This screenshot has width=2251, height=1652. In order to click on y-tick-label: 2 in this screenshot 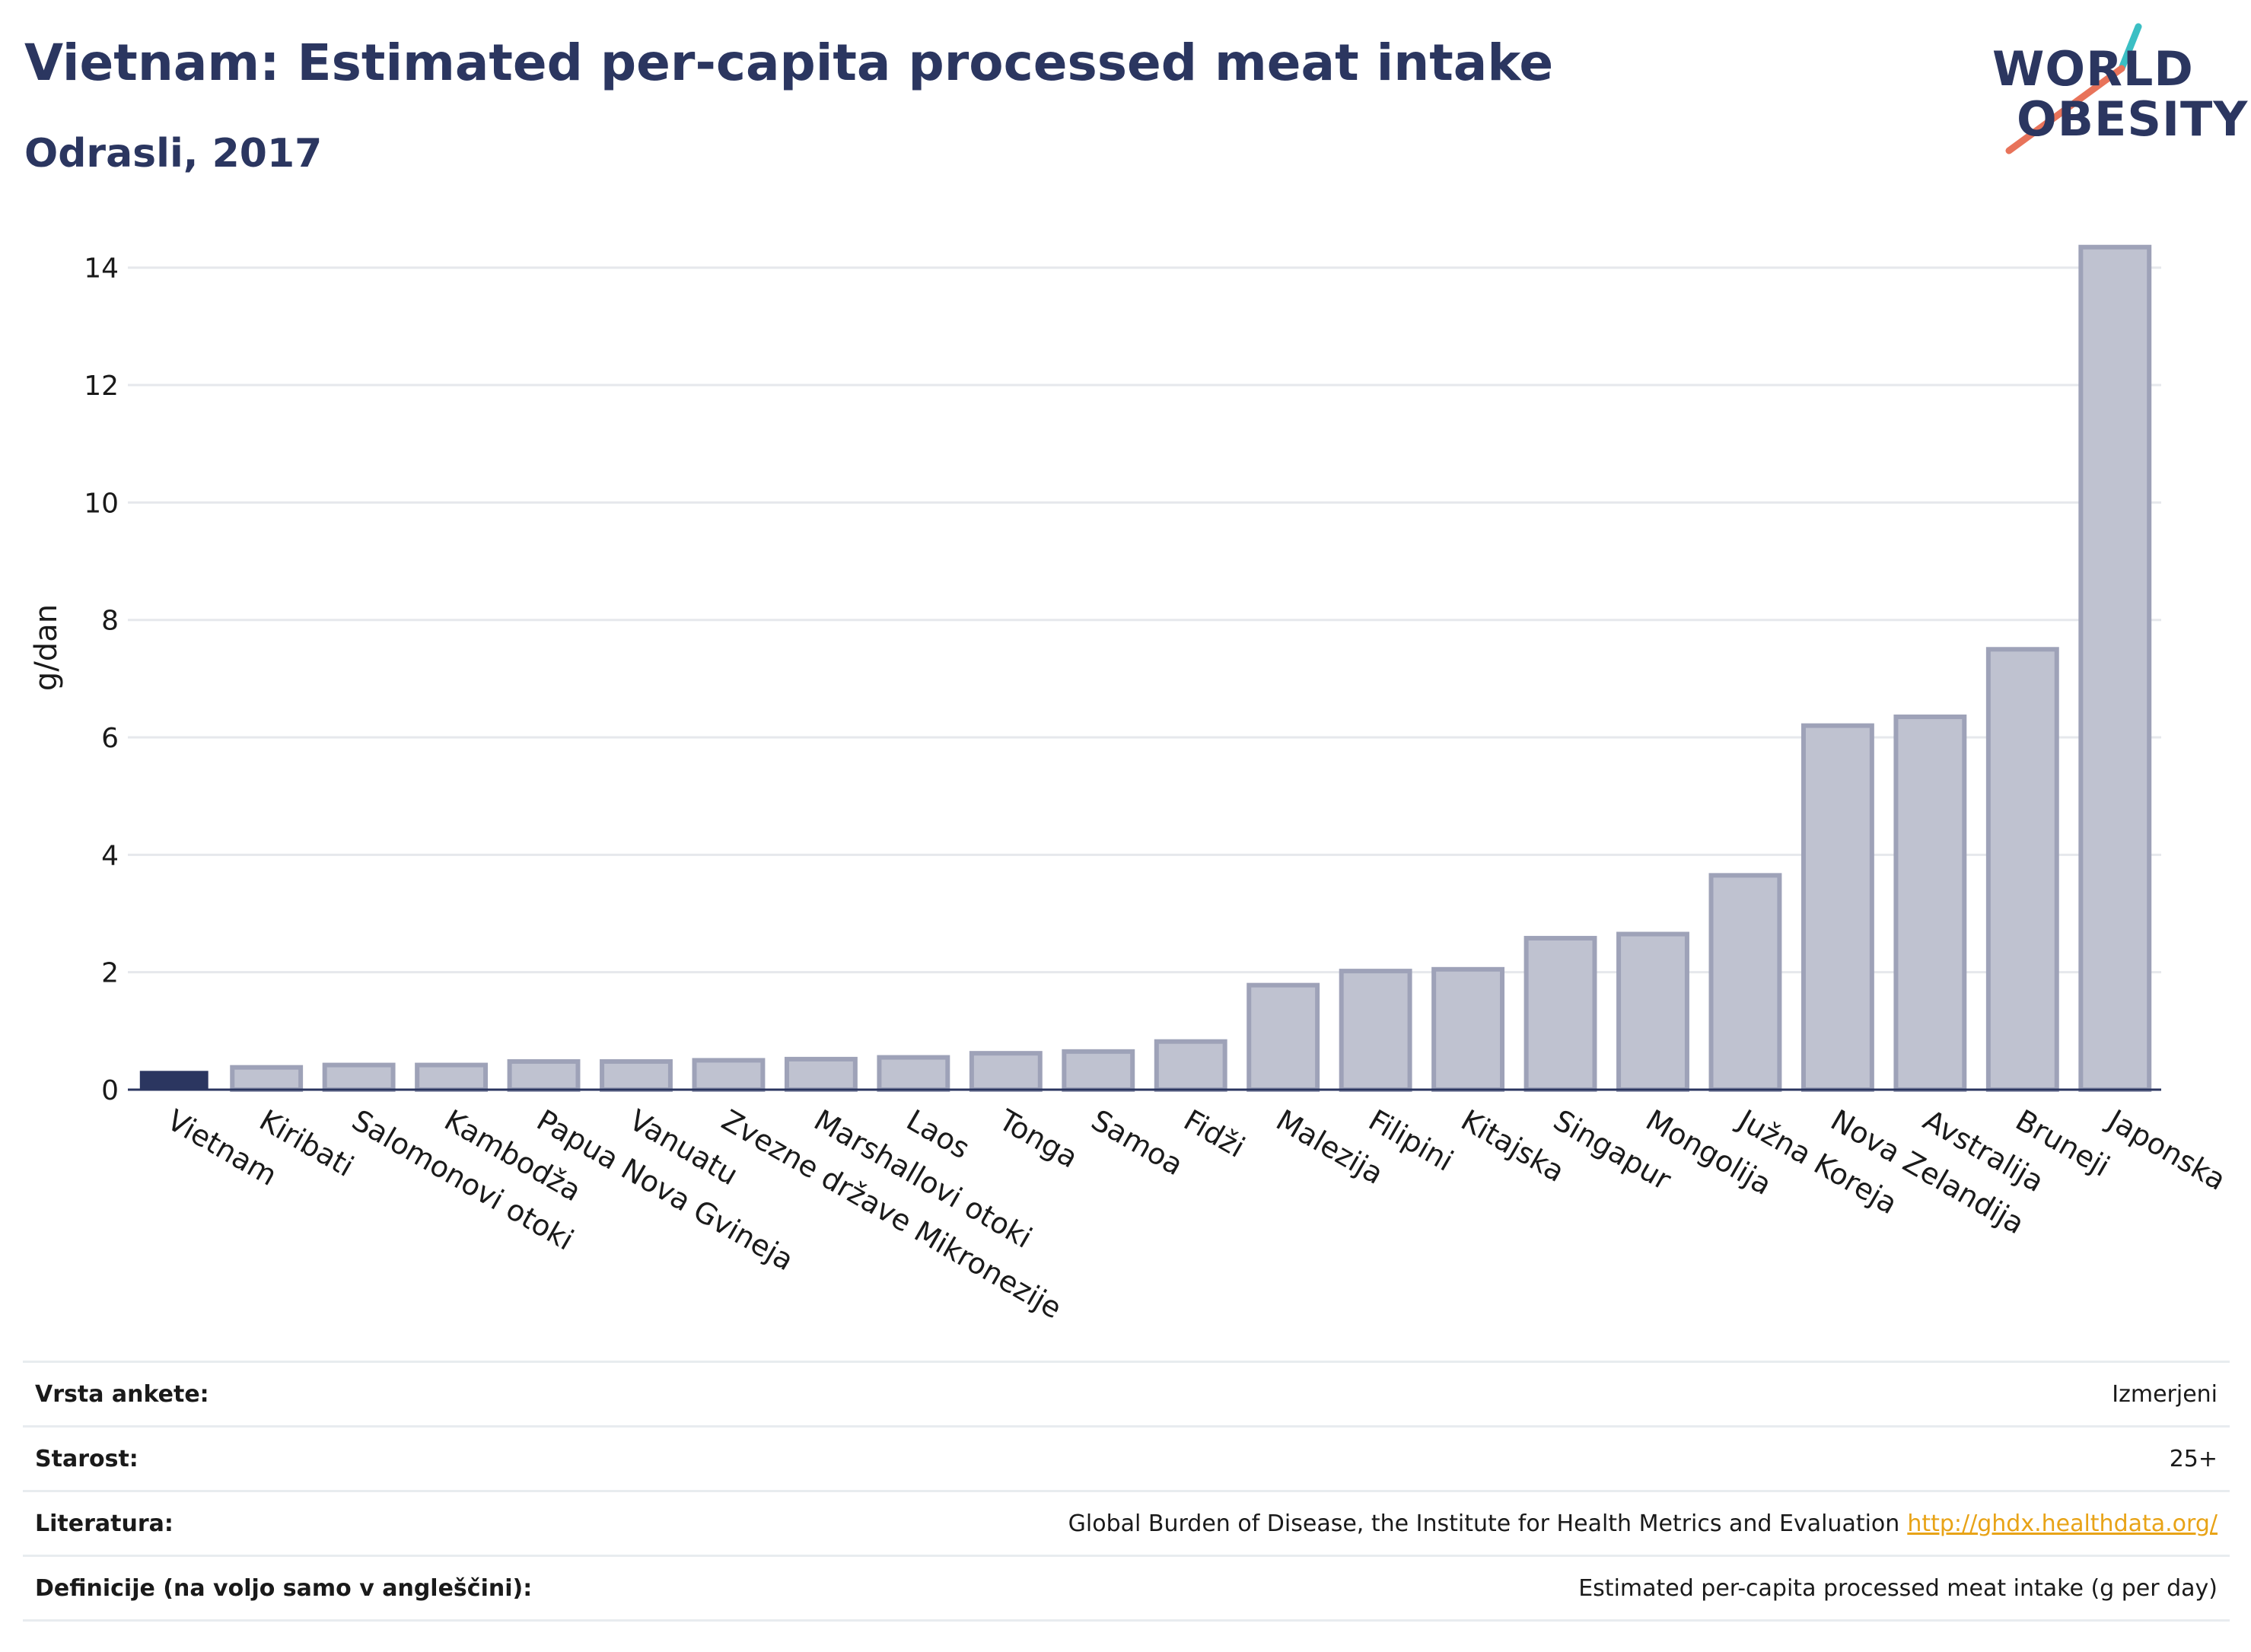, I will do `click(110, 973)`.